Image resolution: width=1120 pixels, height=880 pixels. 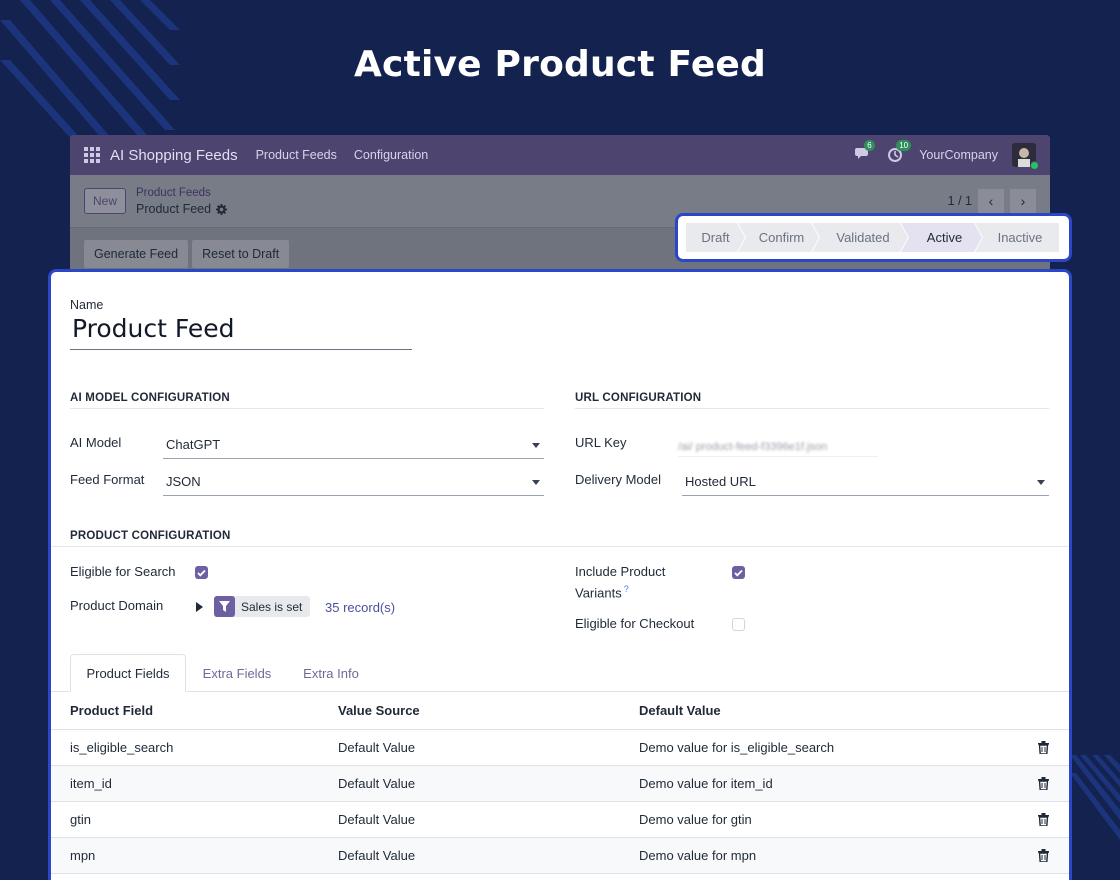 What do you see at coordinates (778, 237) in the screenshot?
I see `stage-confirm: Confirm` at bounding box center [778, 237].